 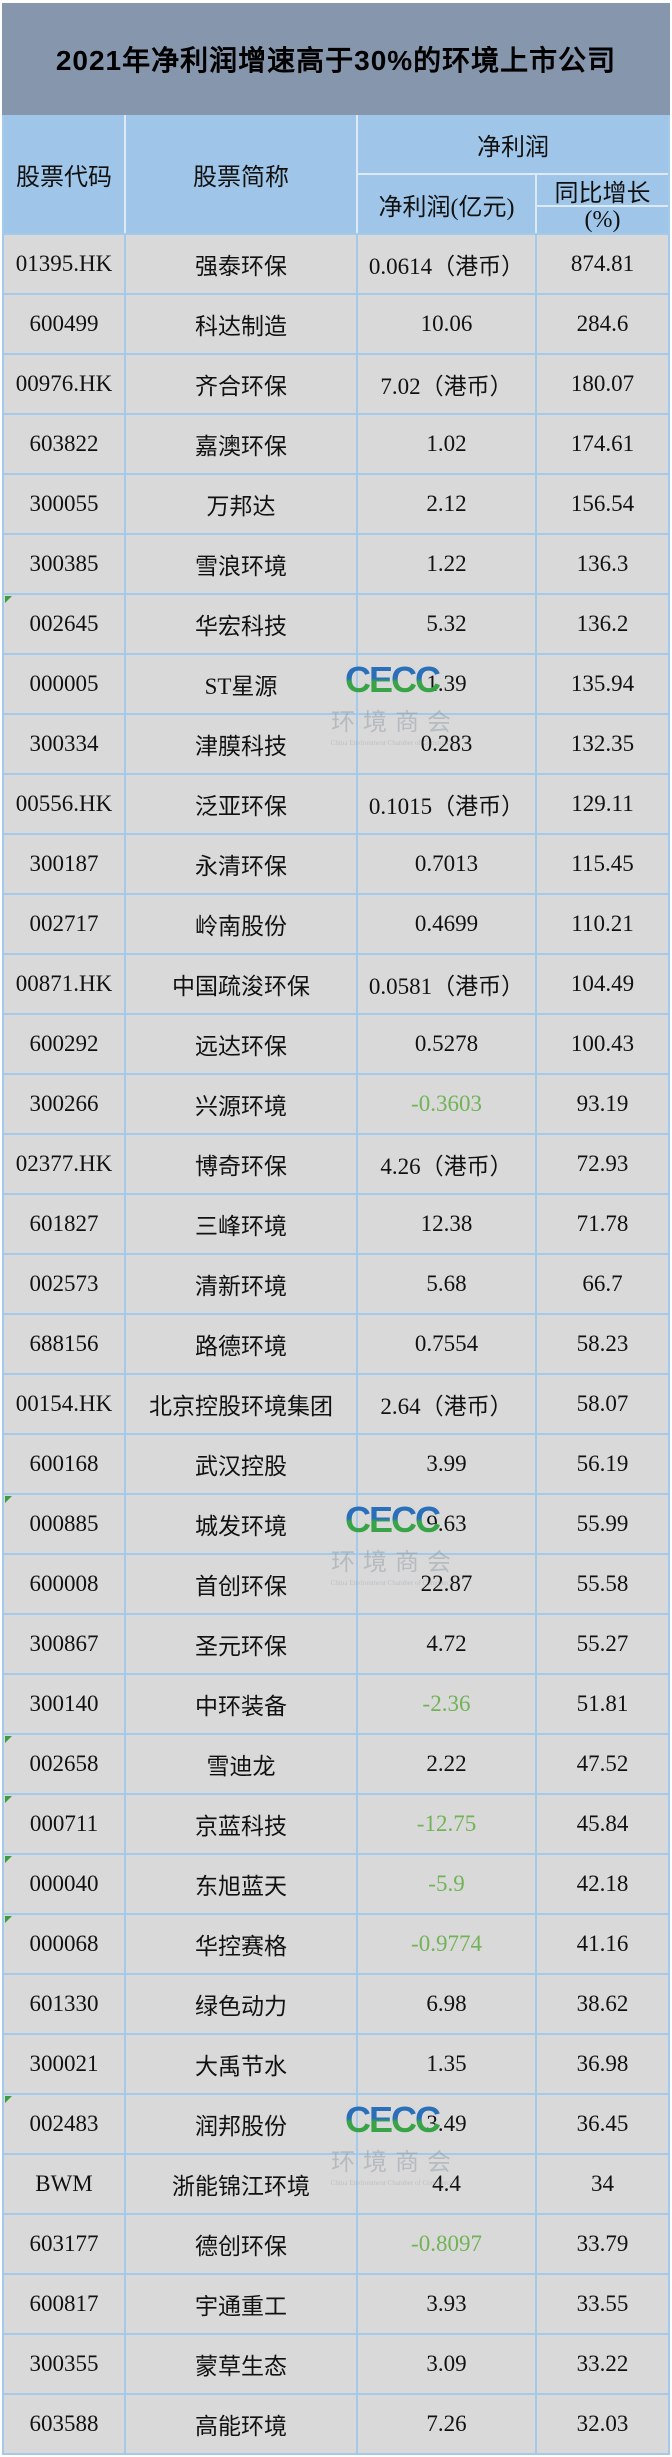 I want to click on table-row: 002573 清新环境 5.68 66.7, so click(x=336, y=1285).